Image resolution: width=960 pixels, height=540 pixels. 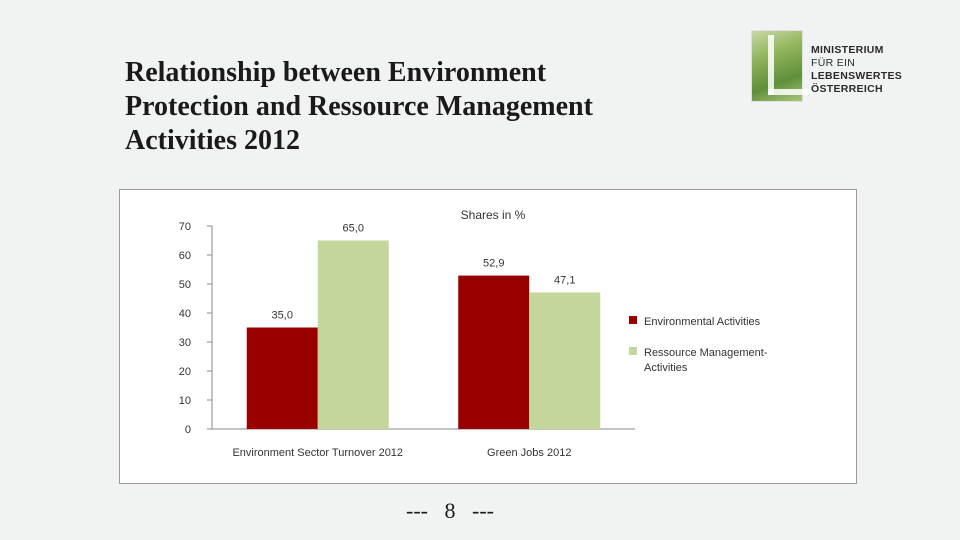 What do you see at coordinates (833, 63) in the screenshot?
I see `logo-line-2: FÜR EIN` at bounding box center [833, 63].